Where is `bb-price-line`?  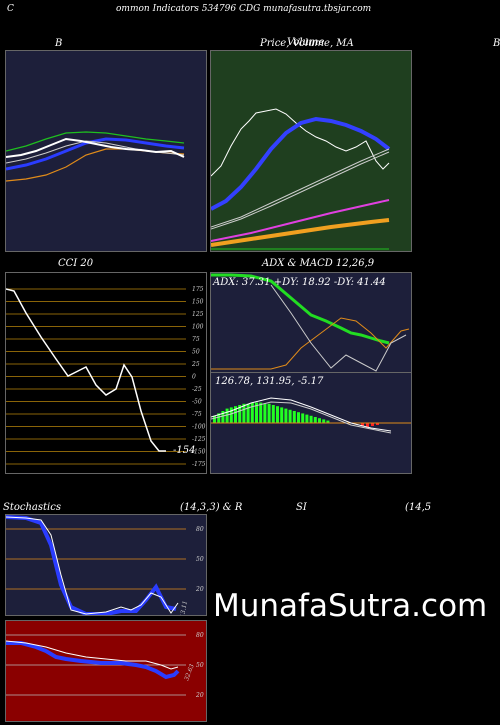
bb-price-line is located at coordinates (95, 147).